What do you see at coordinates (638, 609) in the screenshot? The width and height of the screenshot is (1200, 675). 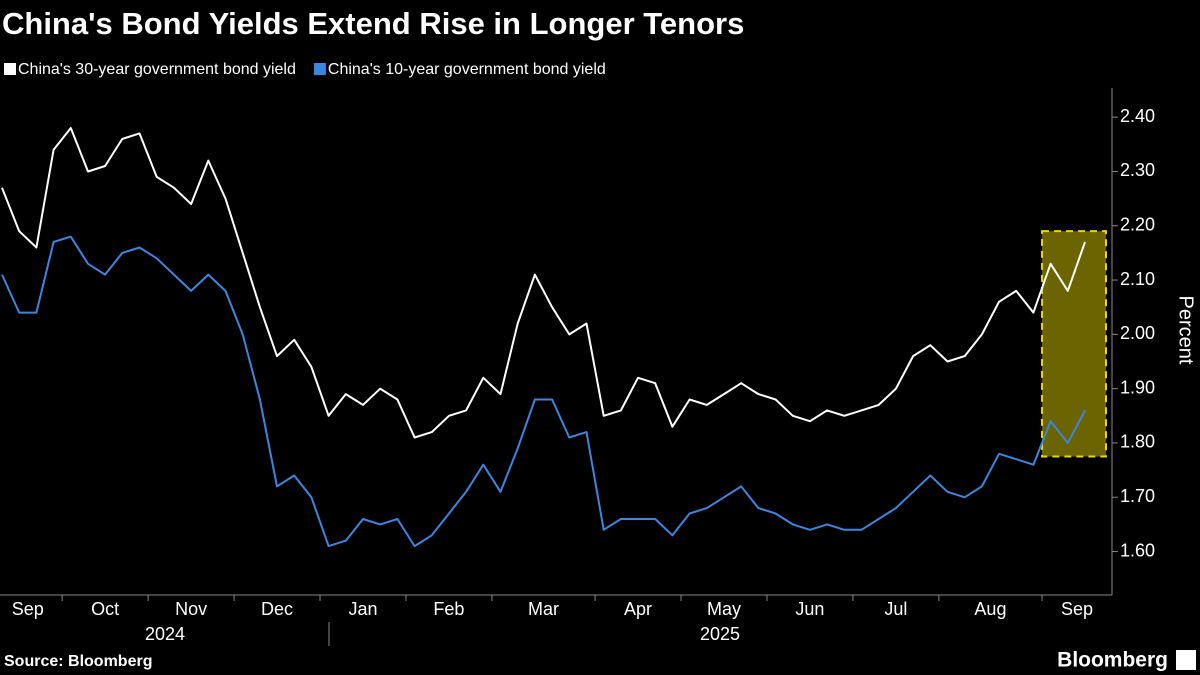 I see `x-tick-label: Apr` at bounding box center [638, 609].